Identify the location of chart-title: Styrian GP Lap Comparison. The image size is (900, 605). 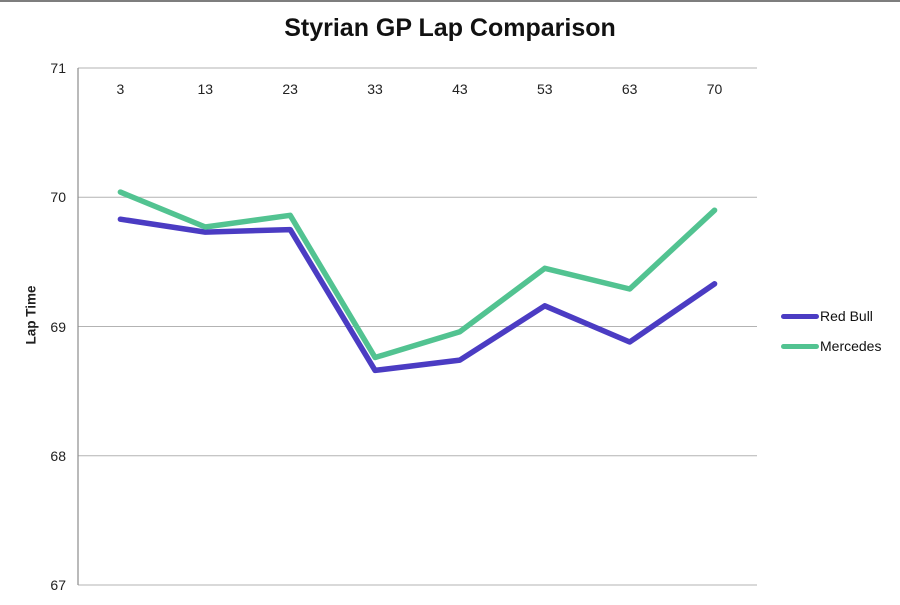
(450, 28).